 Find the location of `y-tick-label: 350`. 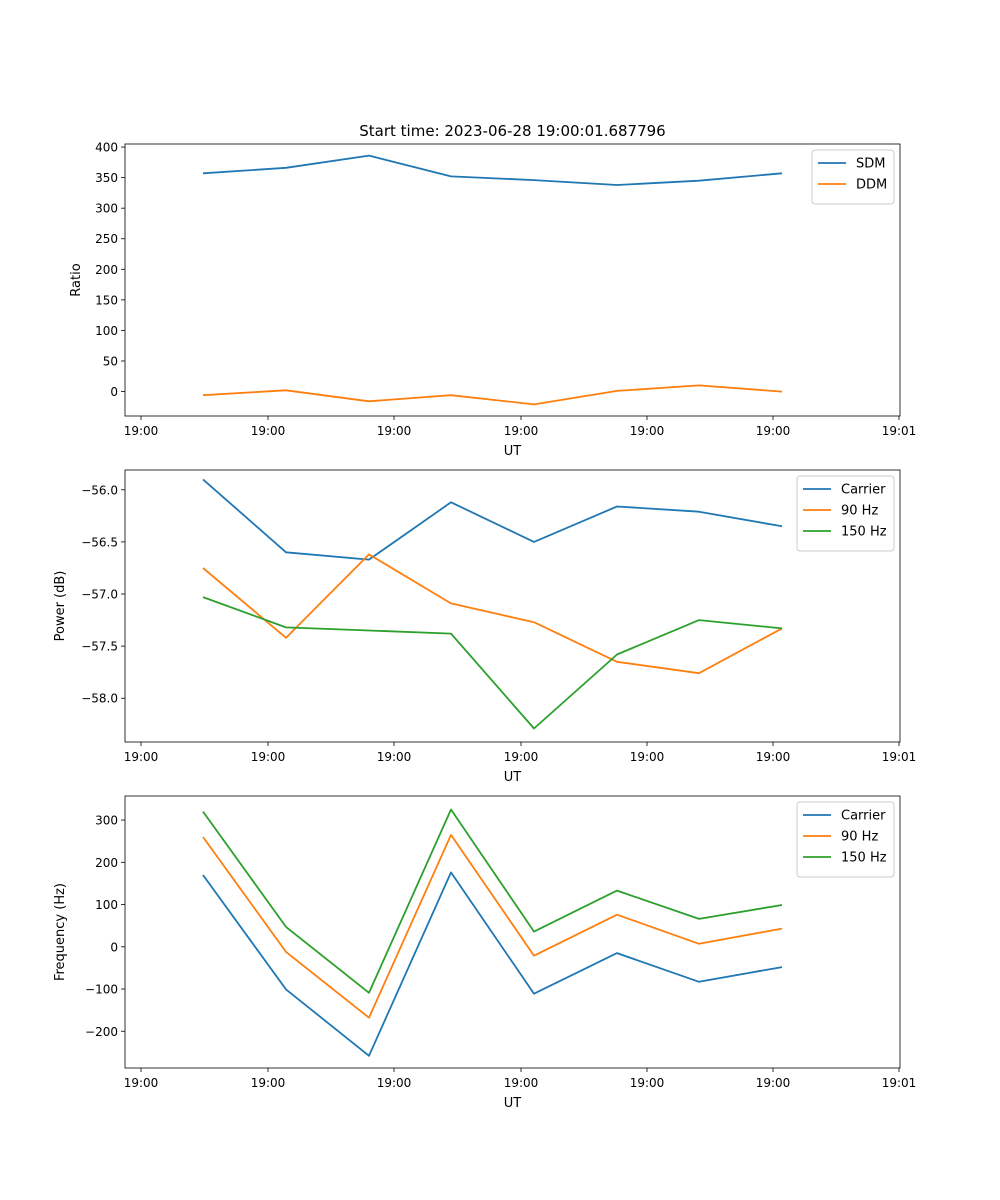

y-tick-label: 350 is located at coordinates (106, 178).